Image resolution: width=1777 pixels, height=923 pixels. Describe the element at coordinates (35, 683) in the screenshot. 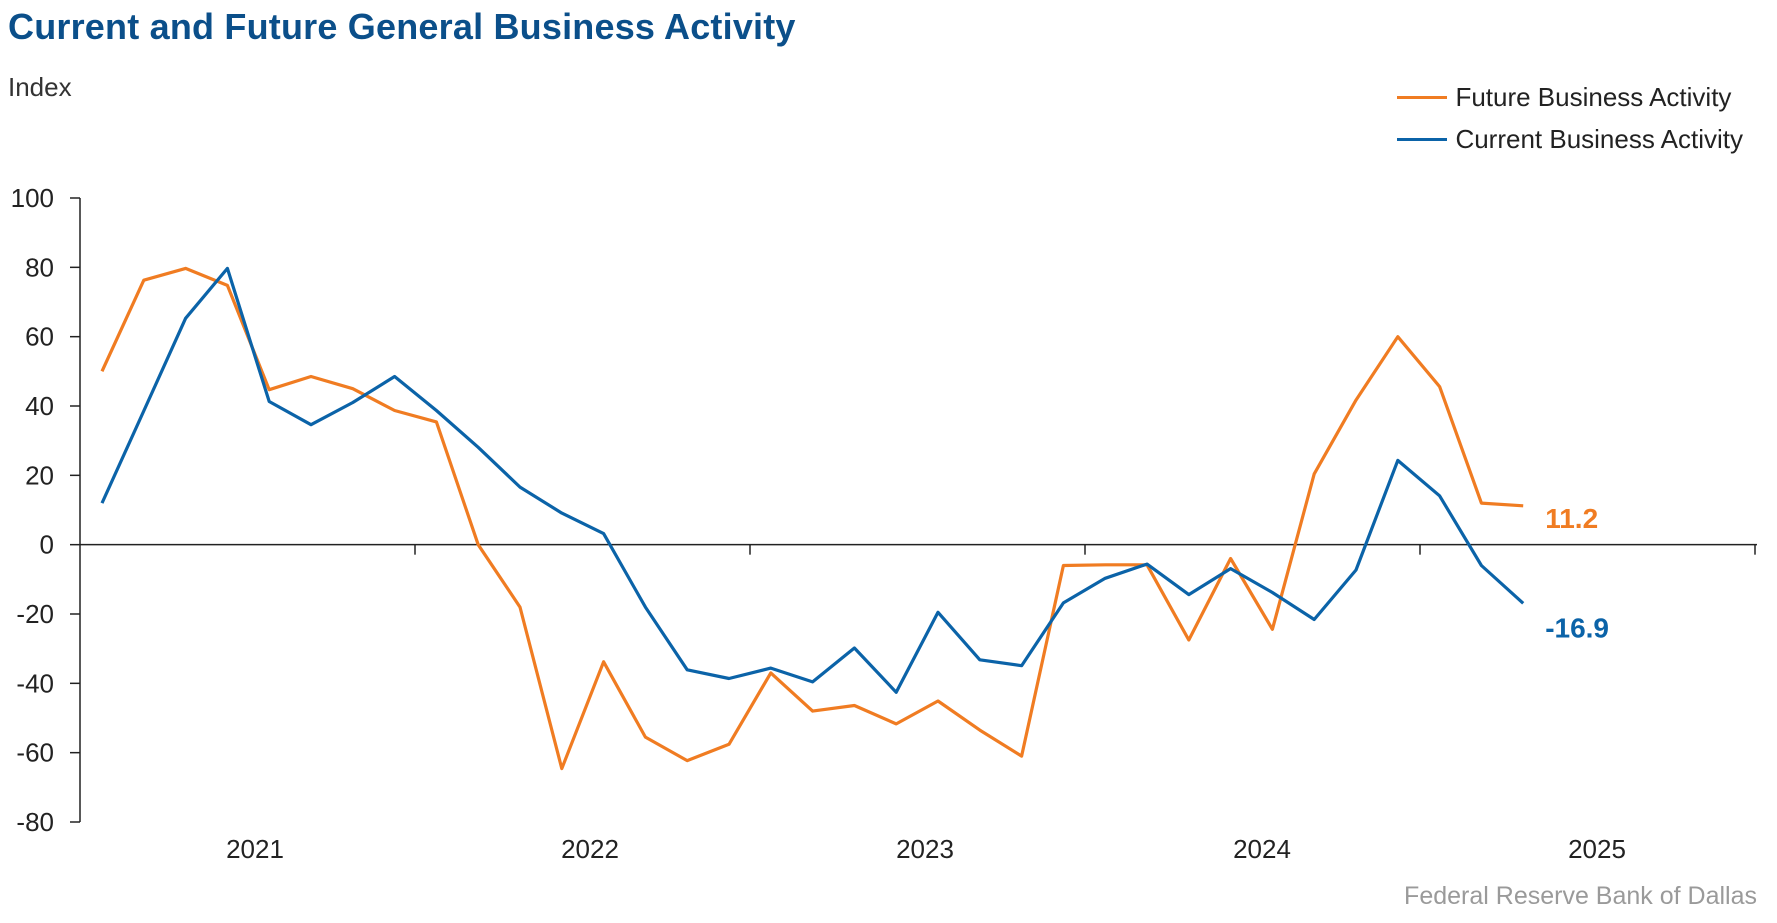

I see `y-tick-label: -40` at that location.